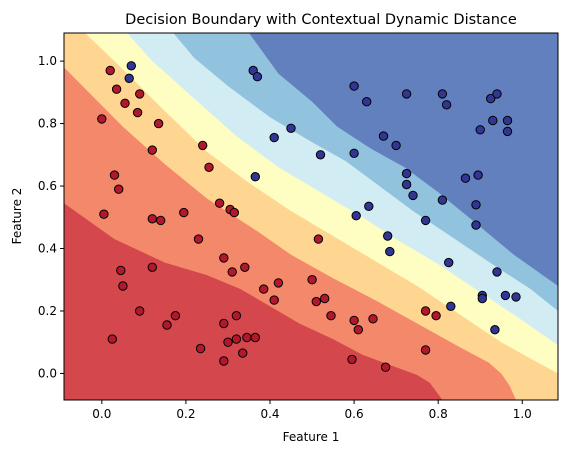 This screenshot has height=455, width=567. What do you see at coordinates (522, 414) in the screenshot?
I see `x-tick-label: 1.0` at bounding box center [522, 414].